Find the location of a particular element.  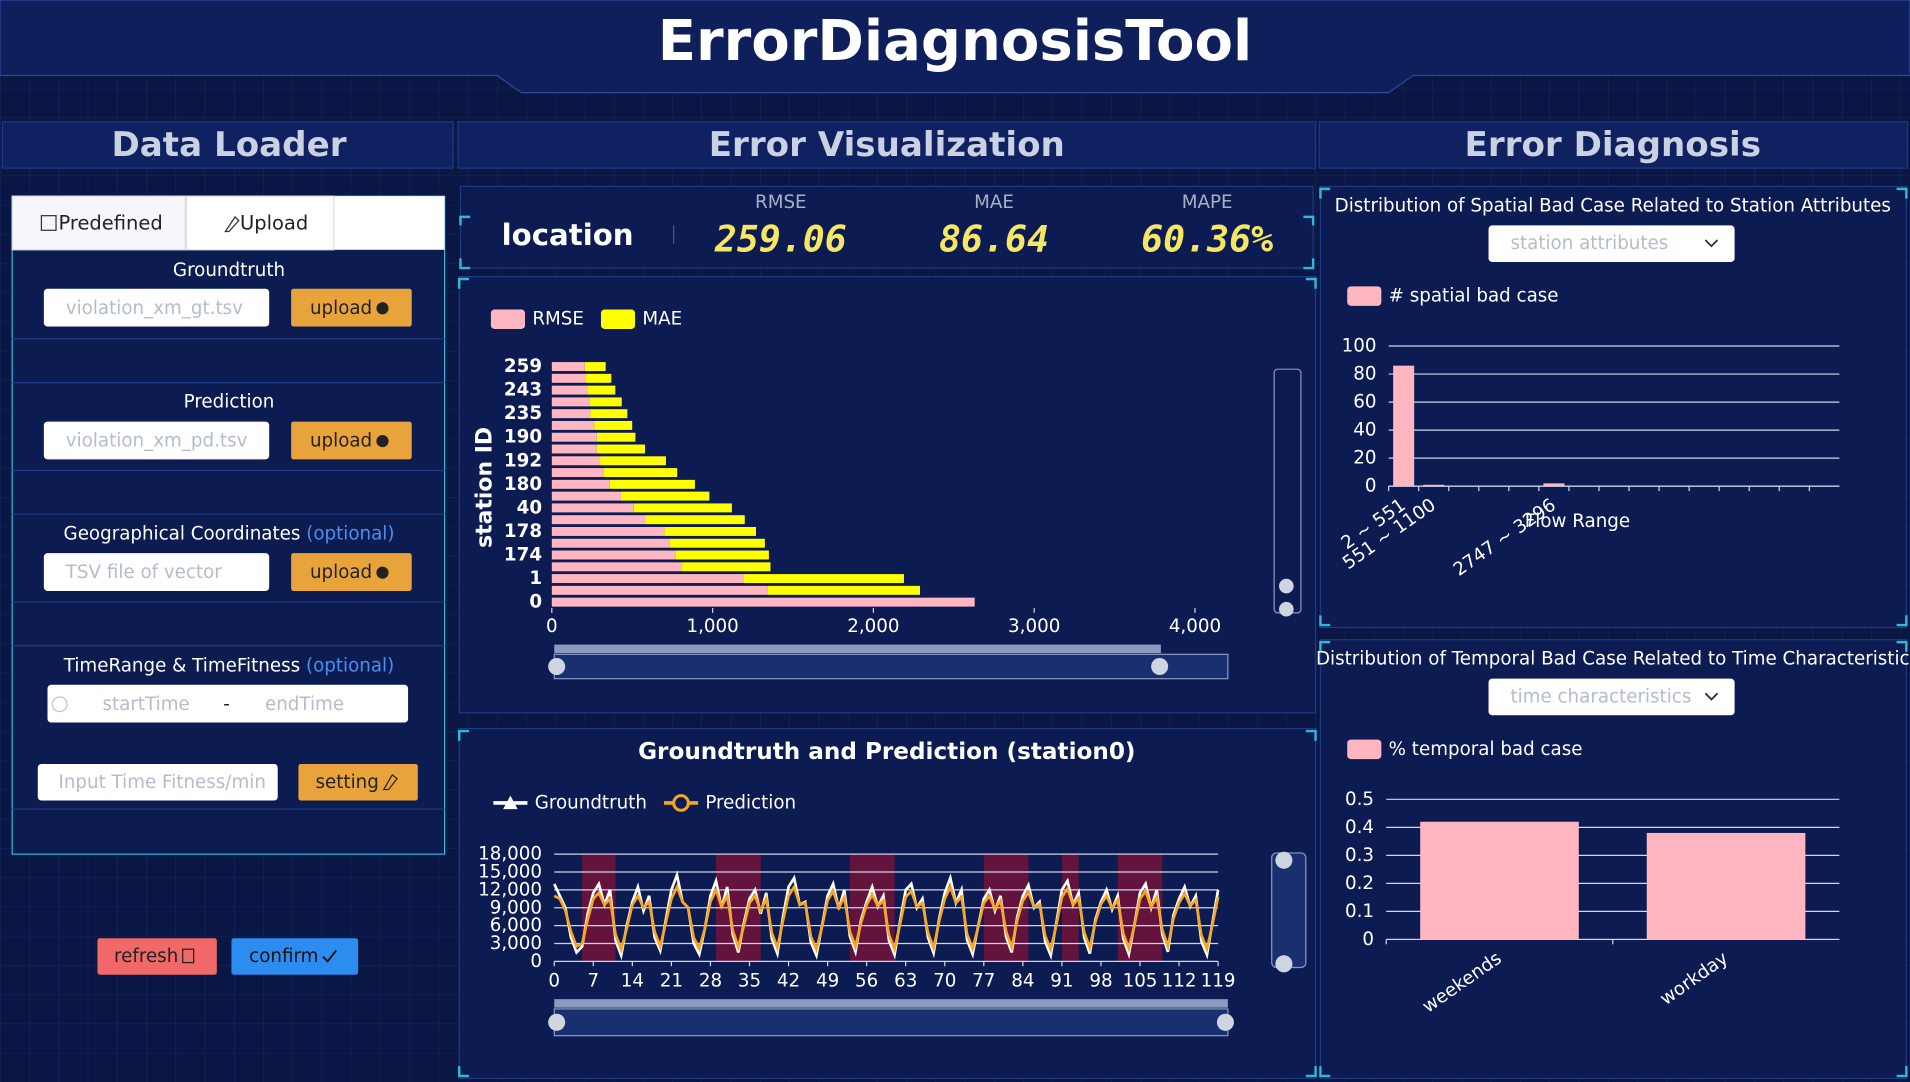

x-tick-label: 0 is located at coordinates (552, 626).